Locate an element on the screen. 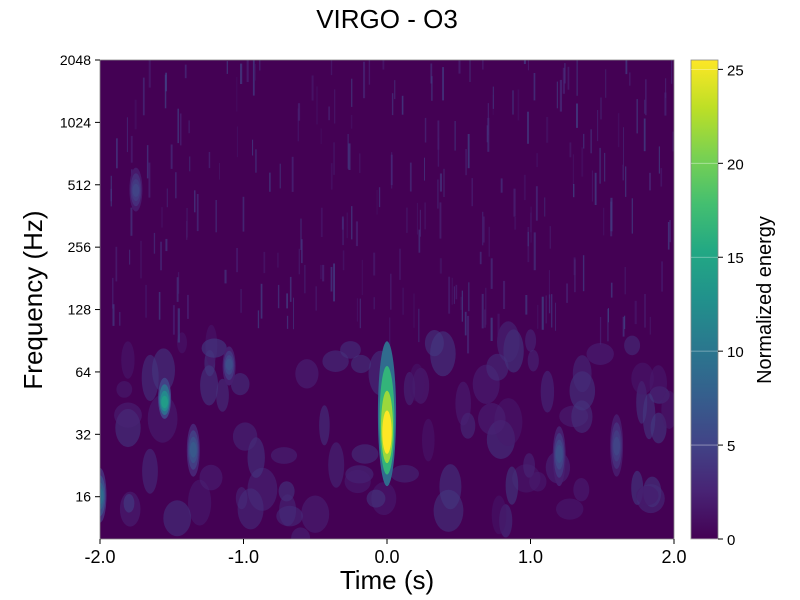  x-axis-label: Time (s) is located at coordinates (387, 580).